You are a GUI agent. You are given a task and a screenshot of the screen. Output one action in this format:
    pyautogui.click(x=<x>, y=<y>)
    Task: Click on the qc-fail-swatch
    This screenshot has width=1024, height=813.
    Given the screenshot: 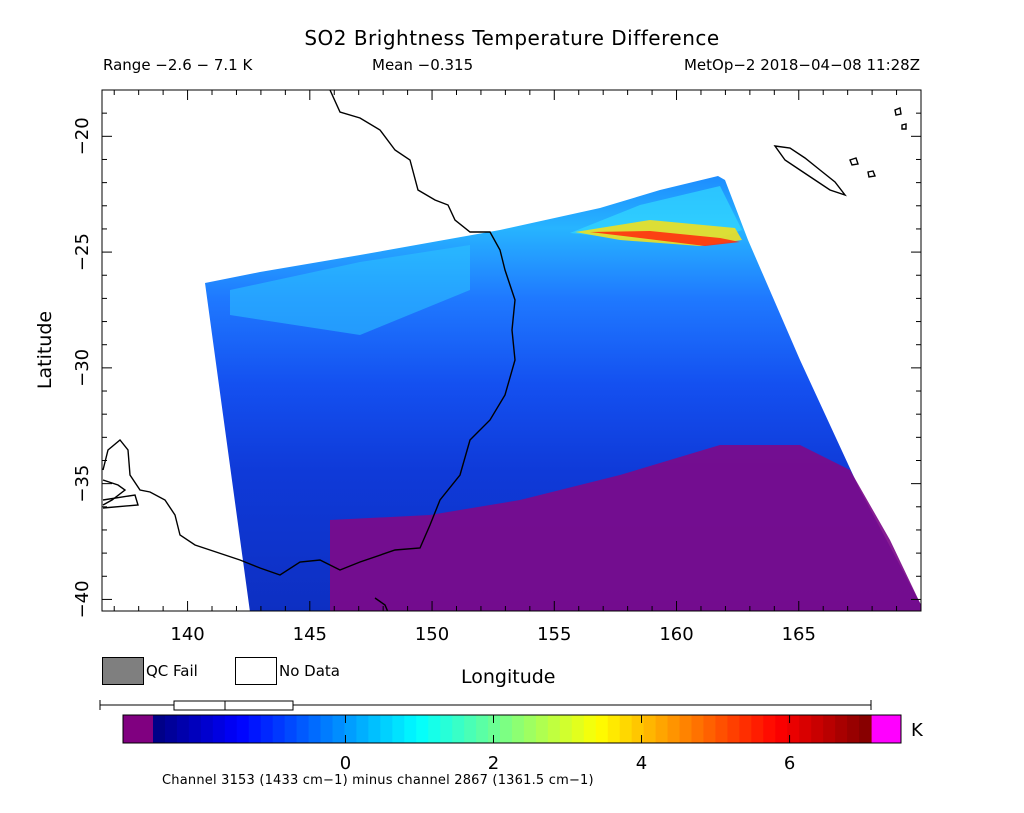 What is the action you would take?
    pyautogui.click(x=123, y=671)
    